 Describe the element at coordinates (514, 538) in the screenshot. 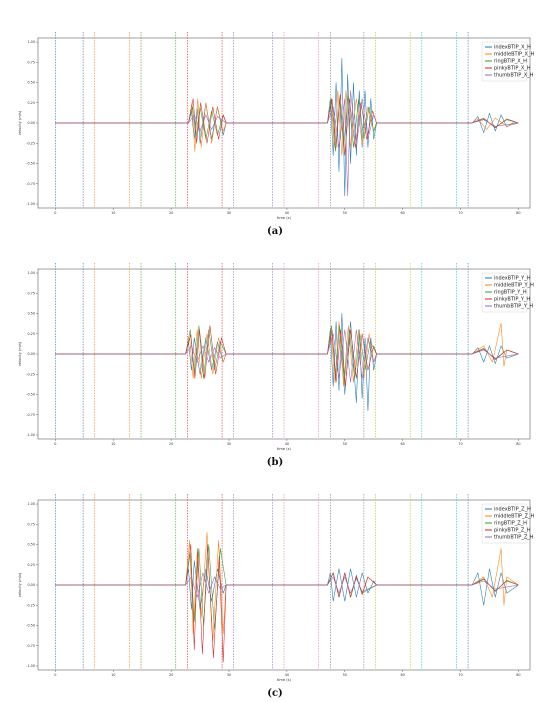

I see `legend-label: thumbBTIP_Z_H` at that location.